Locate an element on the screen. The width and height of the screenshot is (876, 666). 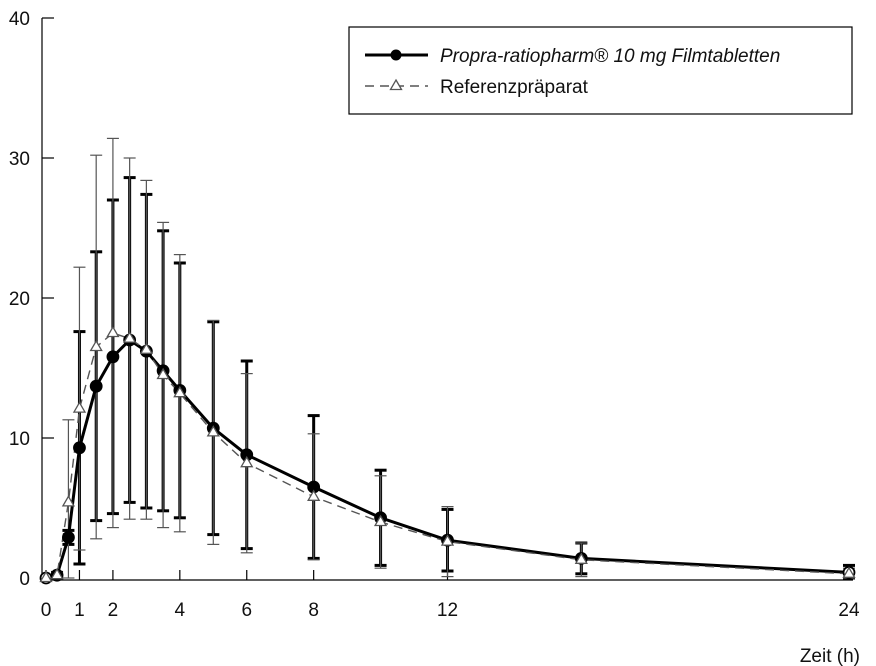
x-tick-label-4: 6 is located at coordinates (246, 610).